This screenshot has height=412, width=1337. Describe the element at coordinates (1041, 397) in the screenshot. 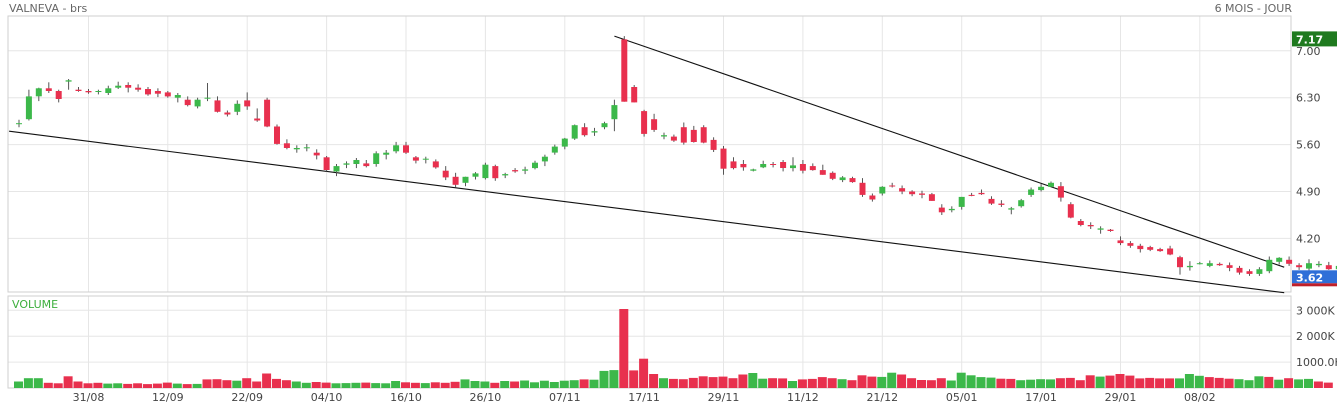

I see `date-tick-label: 17/01` at that location.